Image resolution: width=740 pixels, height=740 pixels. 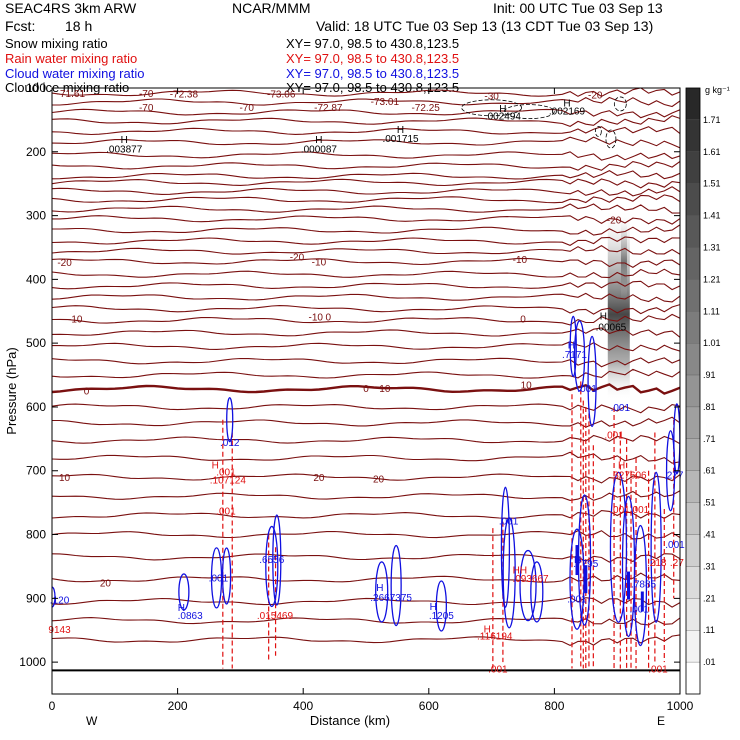 What do you see at coordinates (657, 563) in the screenshot?
I see `contour-annotation: .218` at bounding box center [657, 563].